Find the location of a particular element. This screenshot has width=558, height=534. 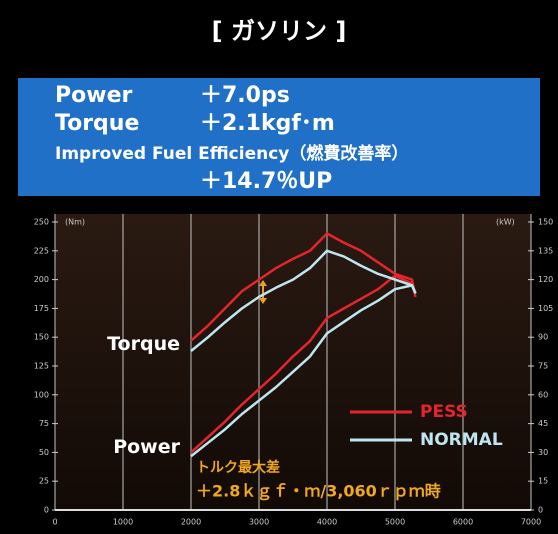

y2-tick-label: 15 is located at coordinates (543, 481).